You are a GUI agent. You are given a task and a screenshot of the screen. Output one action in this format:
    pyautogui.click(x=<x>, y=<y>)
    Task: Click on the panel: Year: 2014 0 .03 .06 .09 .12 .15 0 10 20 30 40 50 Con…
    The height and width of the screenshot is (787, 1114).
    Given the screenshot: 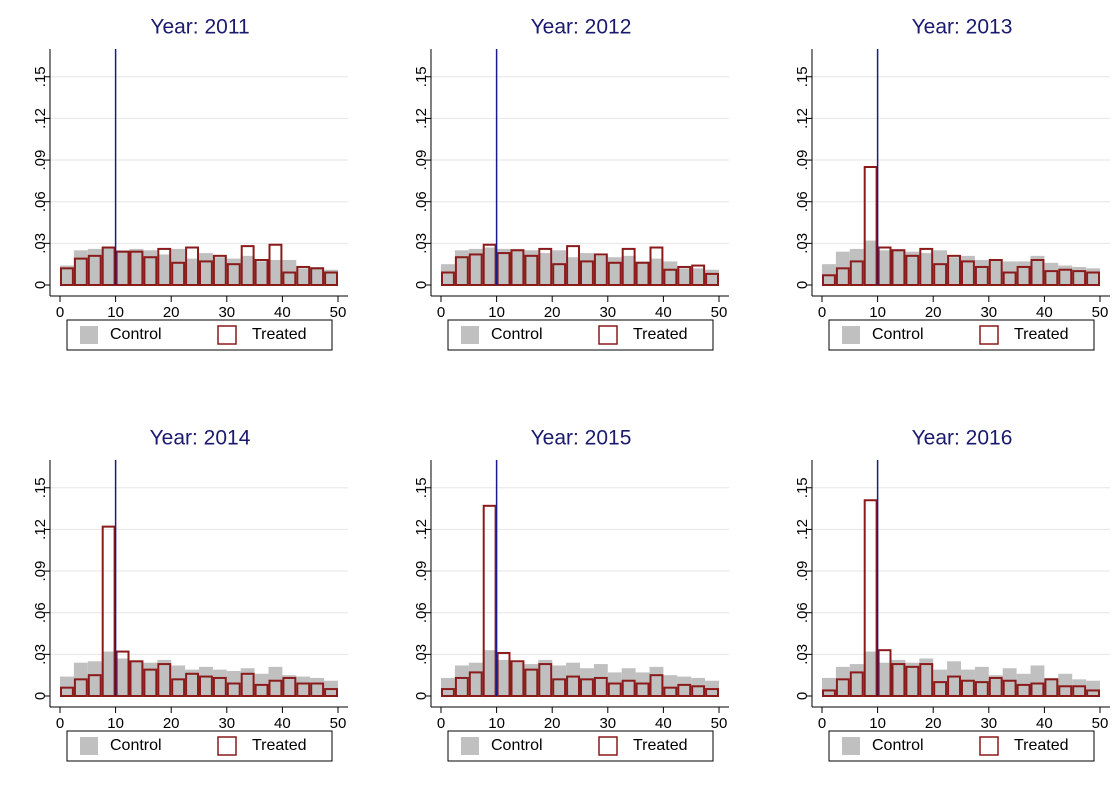 What is the action you would take?
    pyautogui.click(x=190, y=594)
    